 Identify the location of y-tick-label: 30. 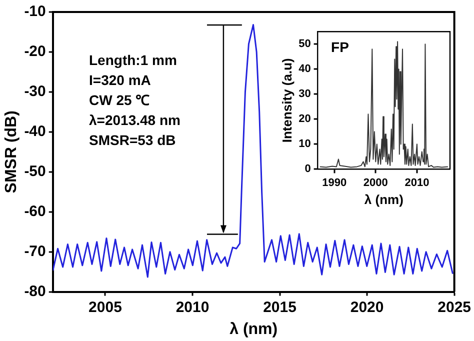
(304, 94).